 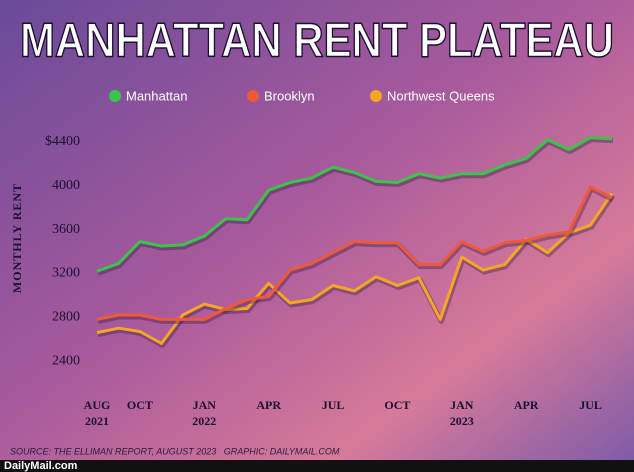 I want to click on y-tick-label: 3600, so click(x=66, y=229).